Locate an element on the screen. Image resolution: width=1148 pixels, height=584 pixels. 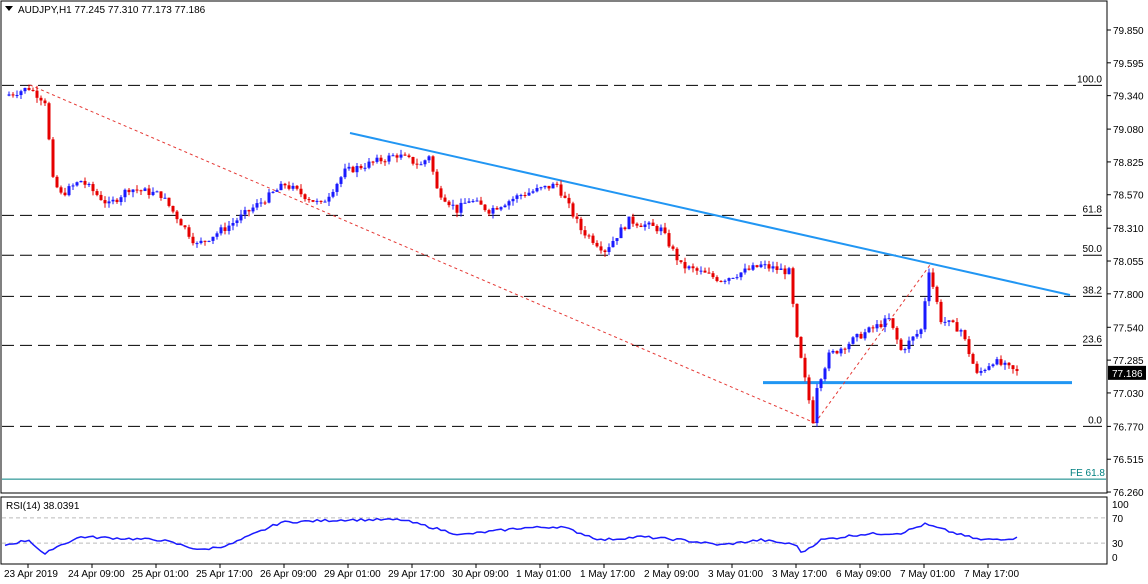
fib-level-label: 38.2 is located at coordinates (1093, 290).